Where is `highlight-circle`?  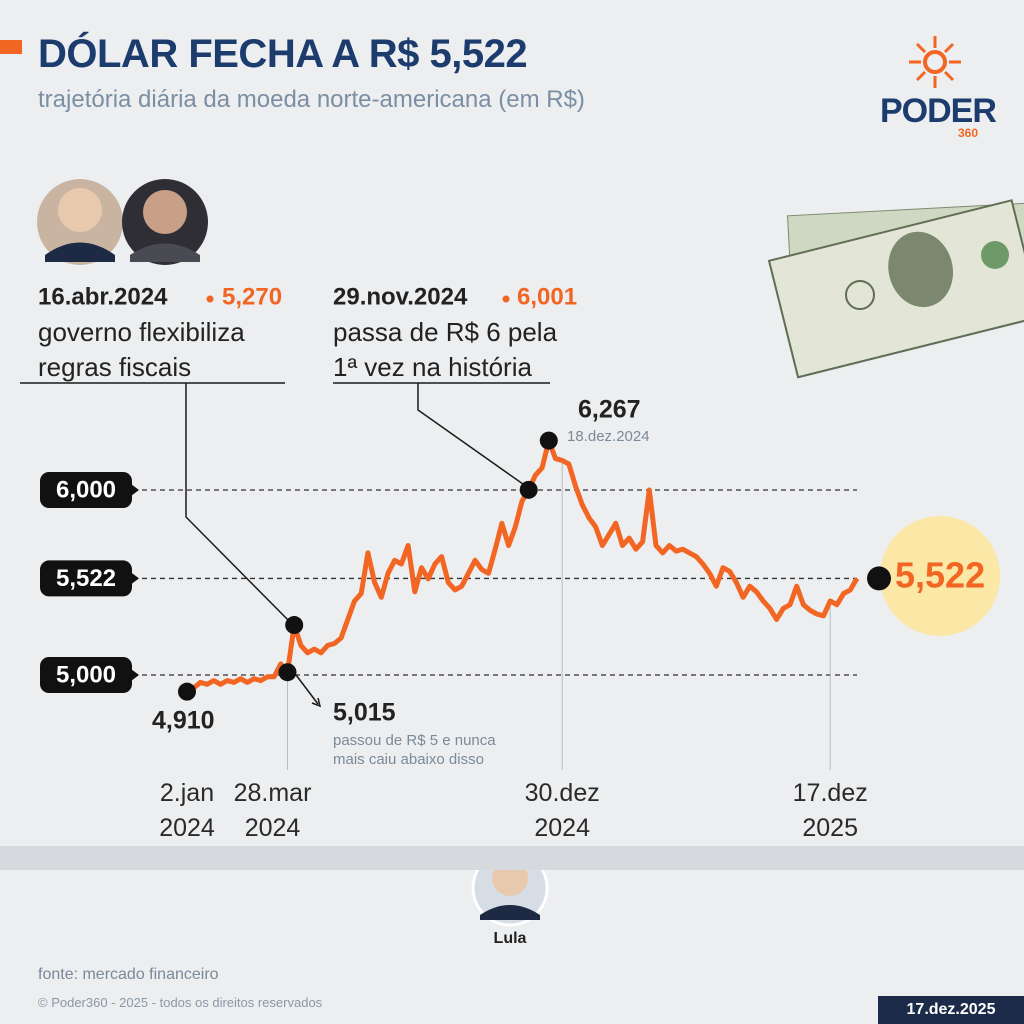
highlight-circle is located at coordinates (940, 576).